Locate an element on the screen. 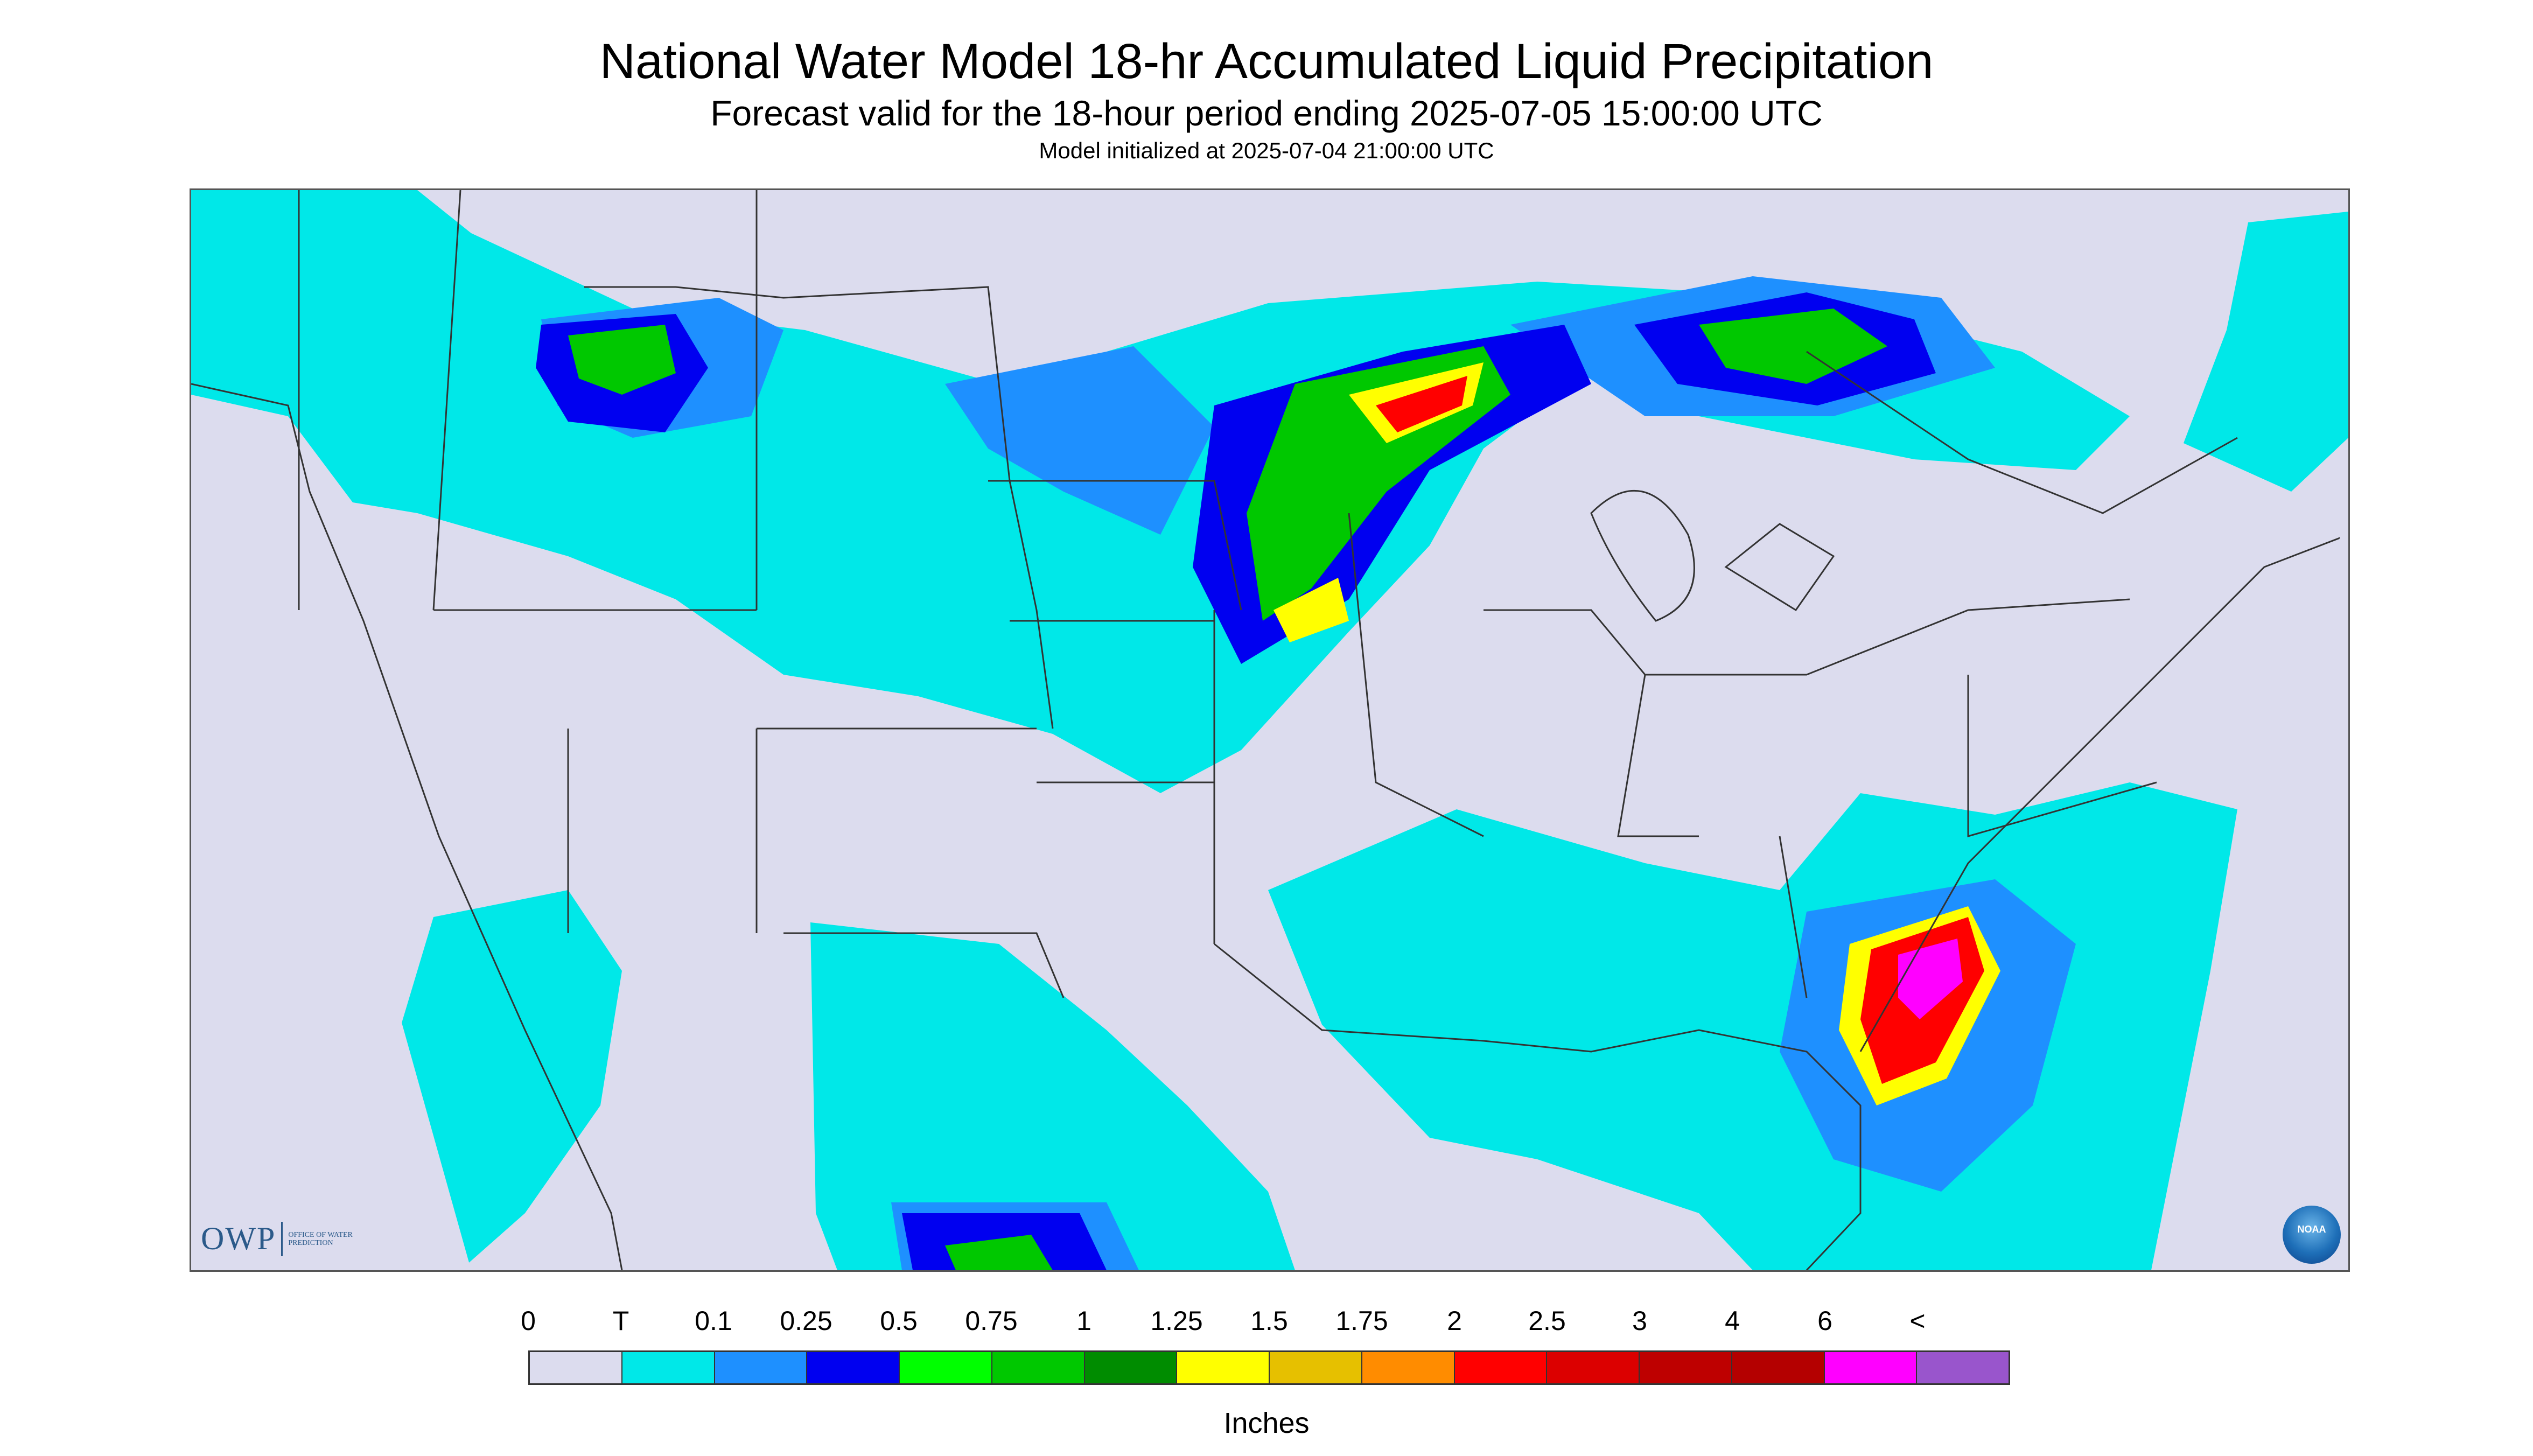  owp-logo-divider is located at coordinates (282, 1238).